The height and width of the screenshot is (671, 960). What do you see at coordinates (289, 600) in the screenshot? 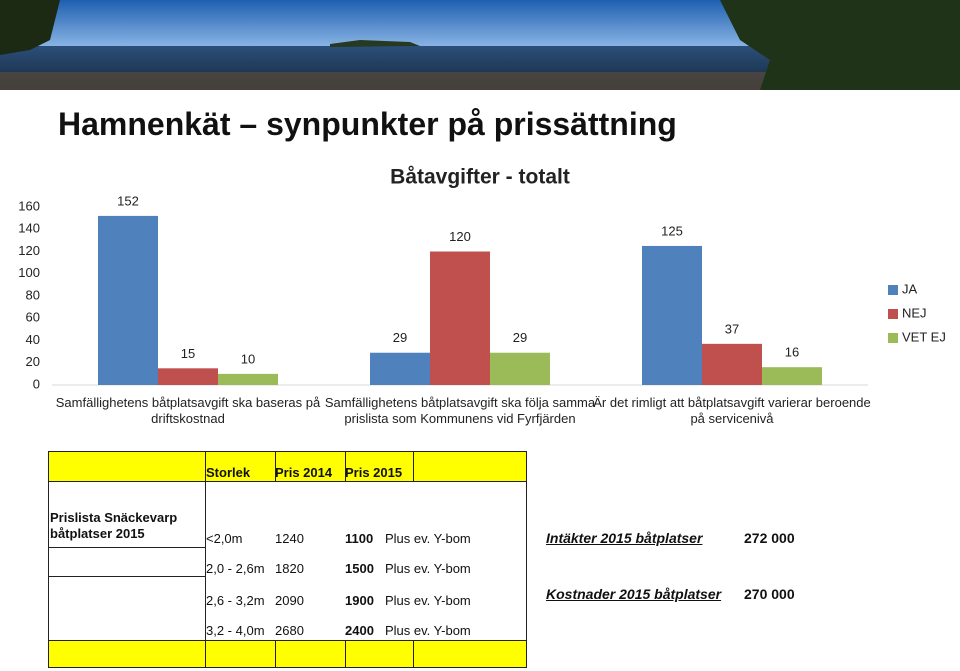
I see `table-cell: 2090` at bounding box center [289, 600].